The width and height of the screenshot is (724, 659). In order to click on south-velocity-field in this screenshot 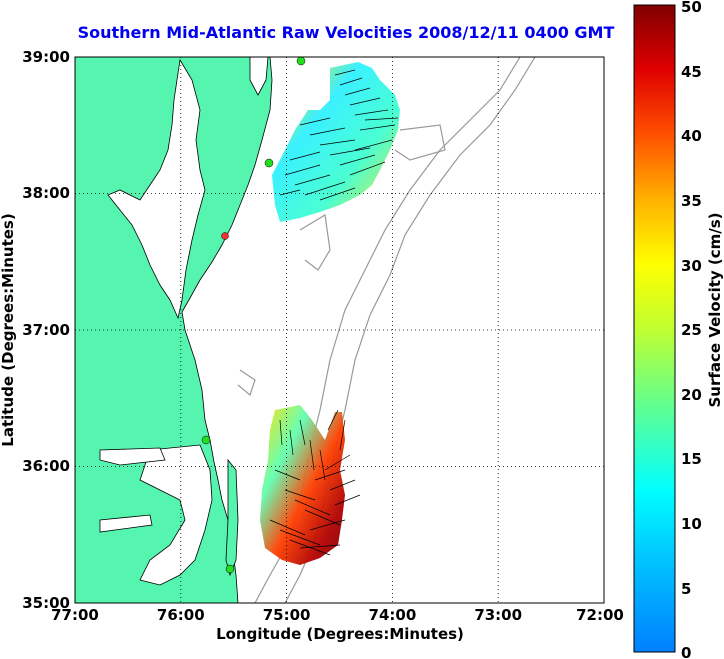, I will do `click(302, 485)`.